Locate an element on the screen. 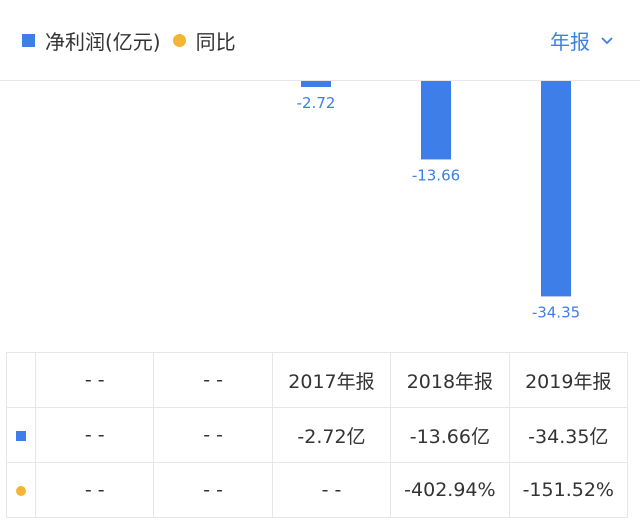  yoy-legend-dot-icon is located at coordinates (179, 40).